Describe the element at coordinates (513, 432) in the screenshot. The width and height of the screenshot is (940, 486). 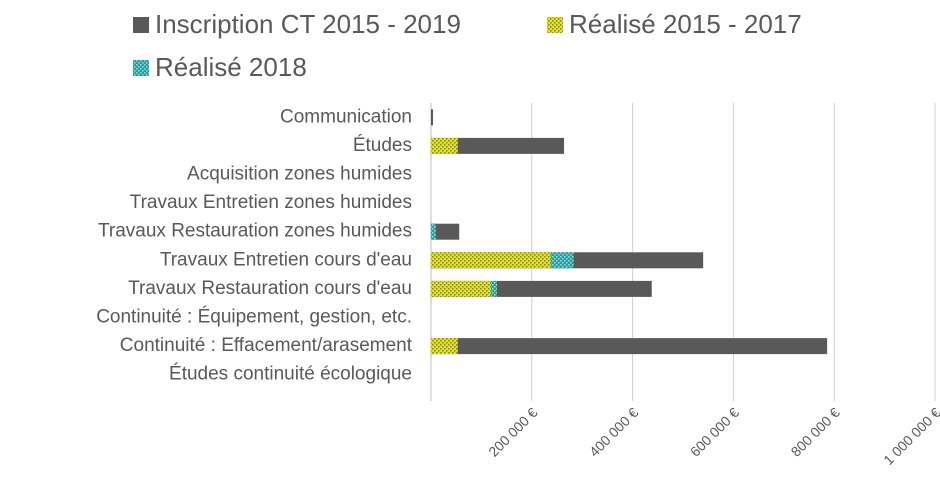
I see `x-tick-label: 200 000 €` at that location.